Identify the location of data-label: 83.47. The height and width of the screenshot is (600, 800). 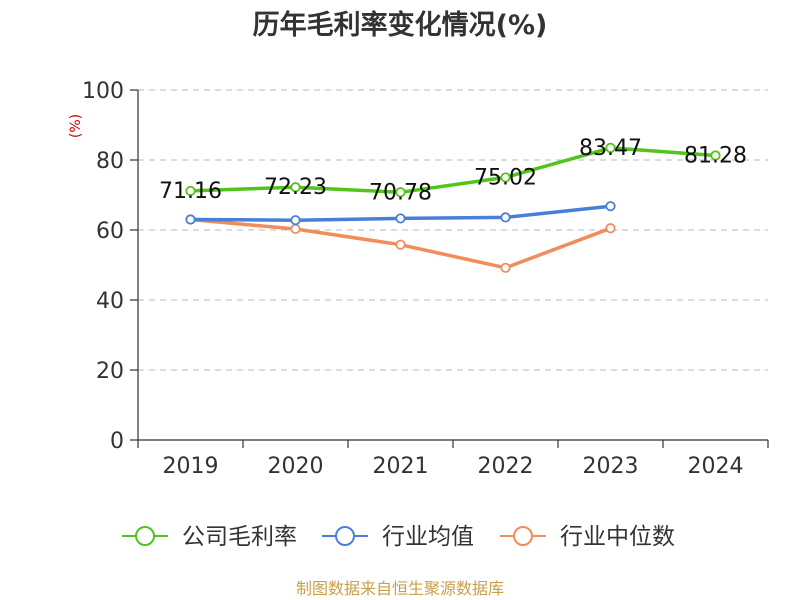
(610, 148).